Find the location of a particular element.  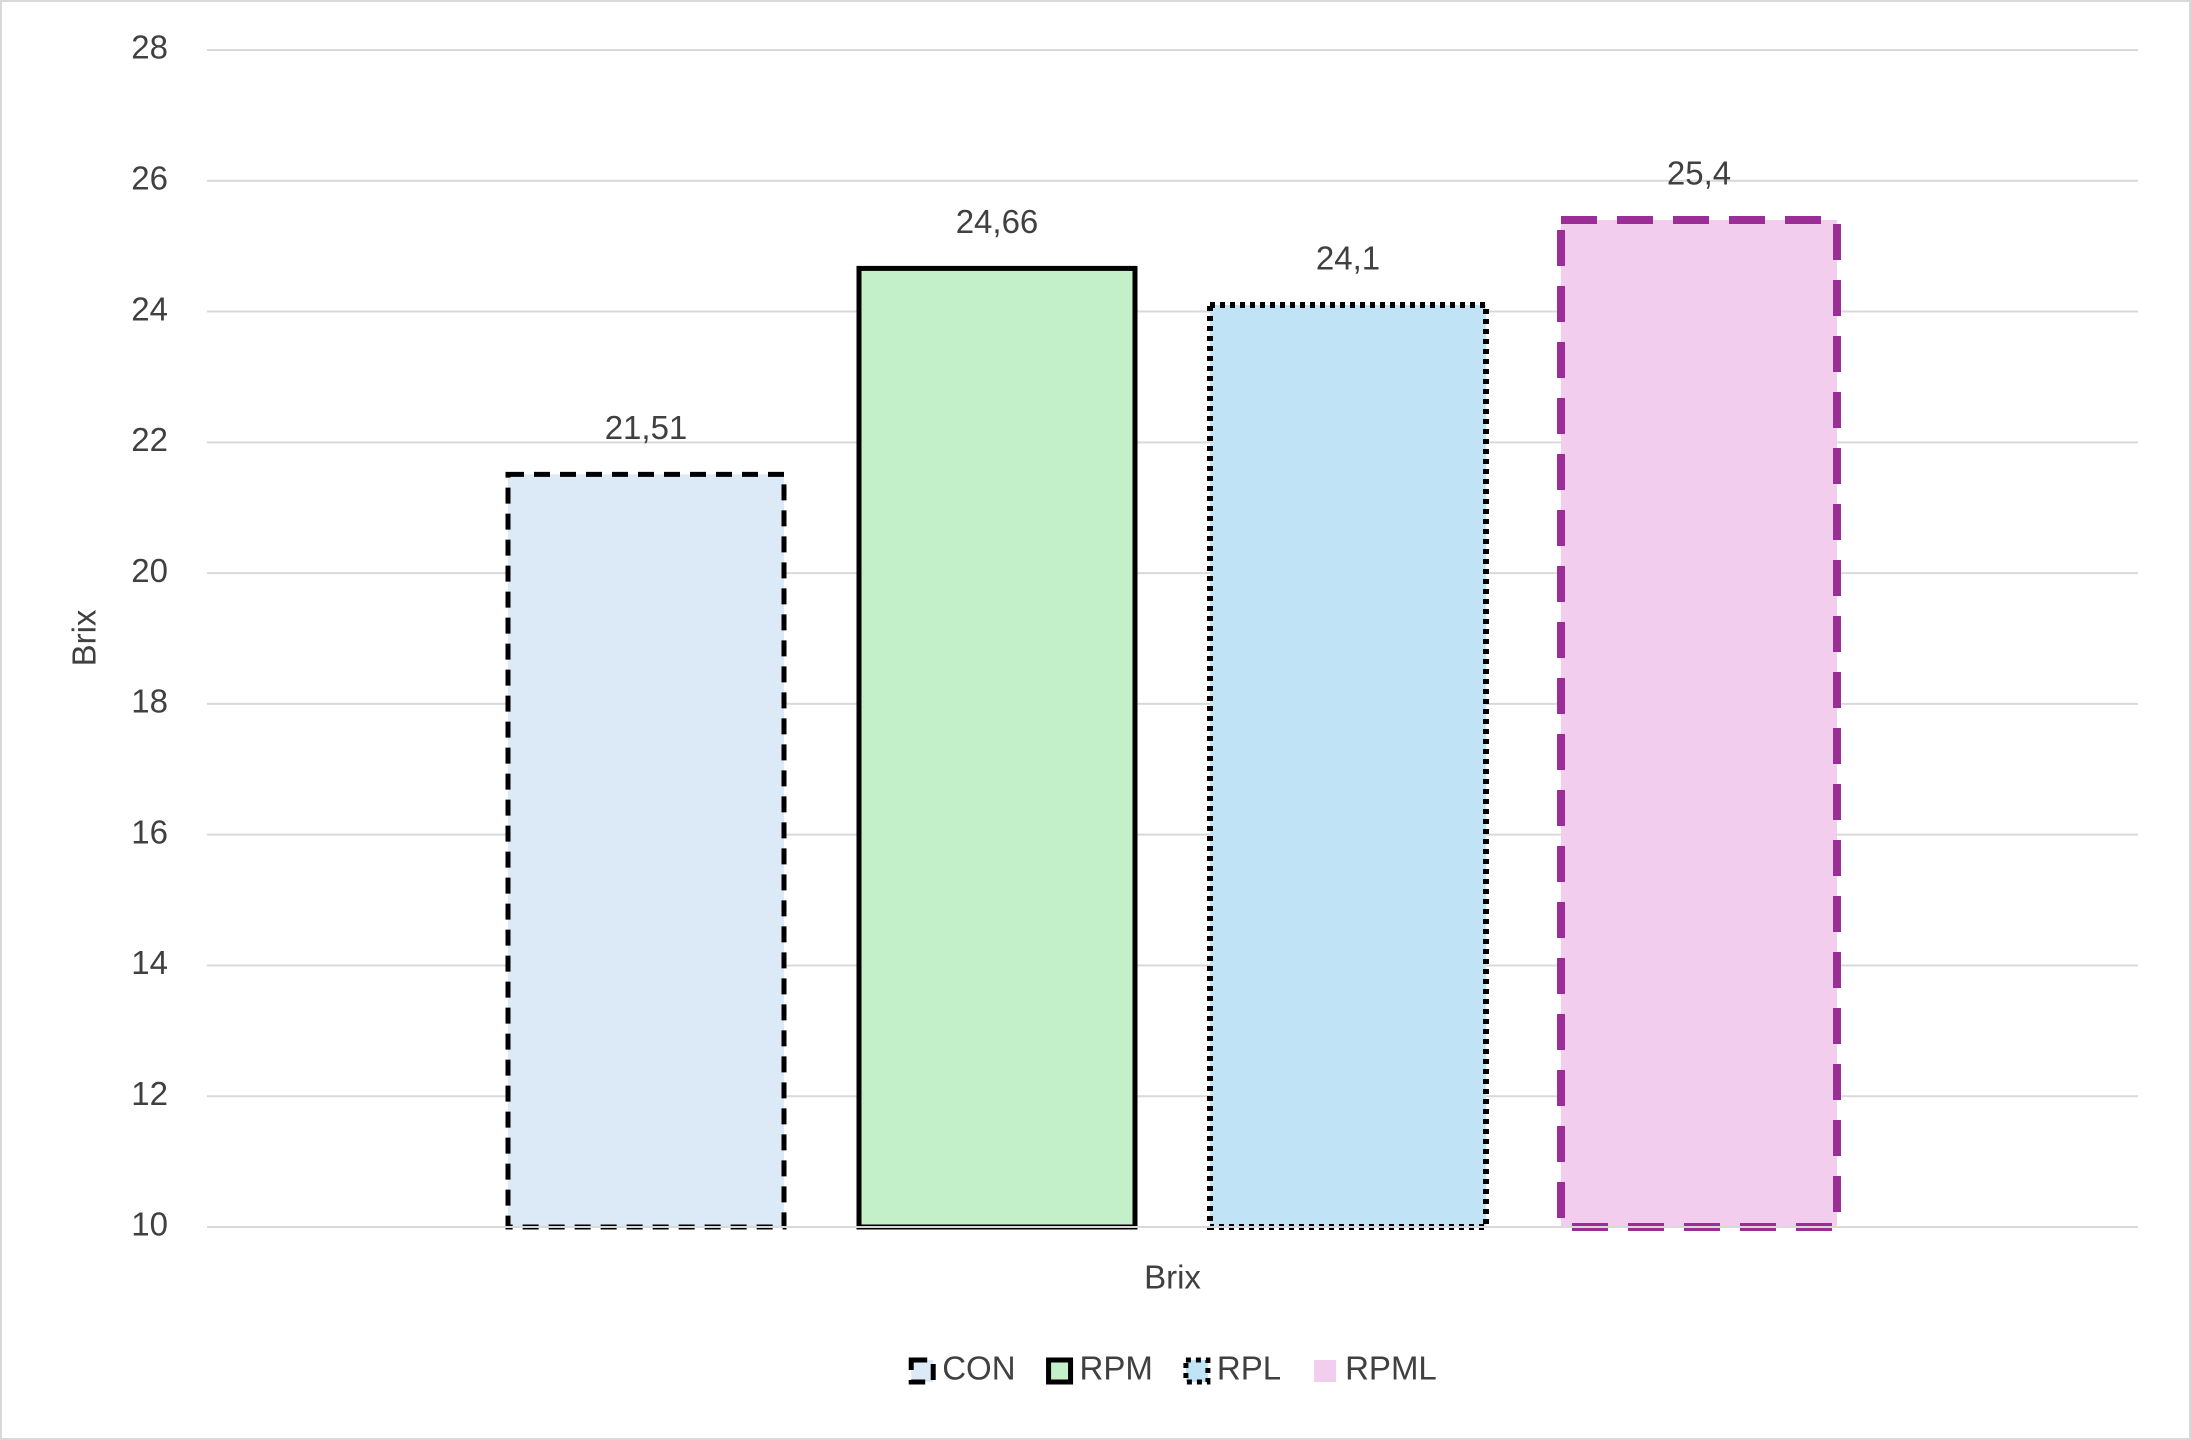

y-tick-label: 18 is located at coordinates (149, 701).